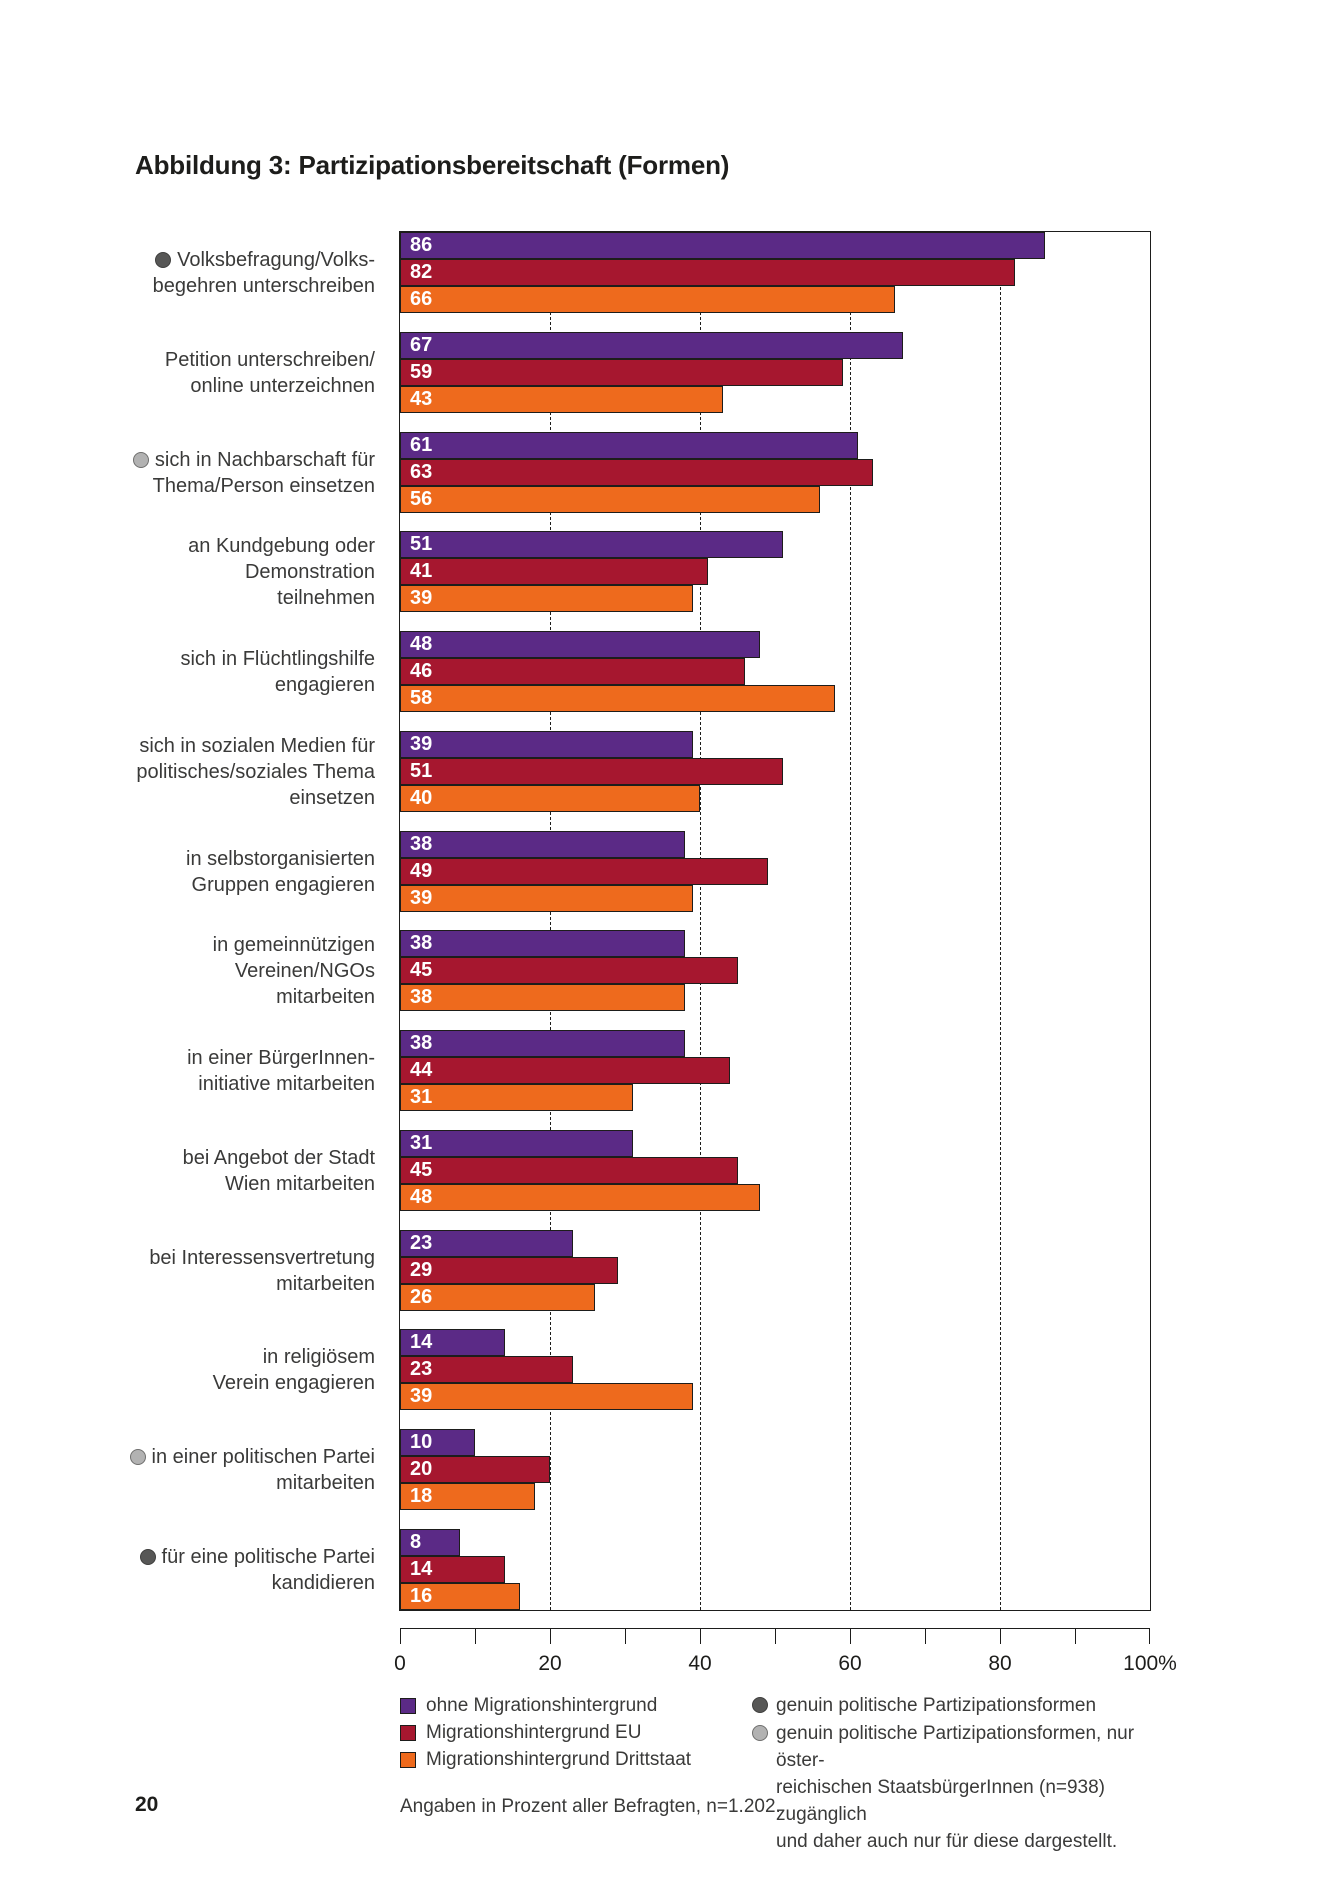 The width and height of the screenshot is (1339, 1890). Describe the element at coordinates (421, 644) in the screenshot. I see `bar-value: 48` at that location.